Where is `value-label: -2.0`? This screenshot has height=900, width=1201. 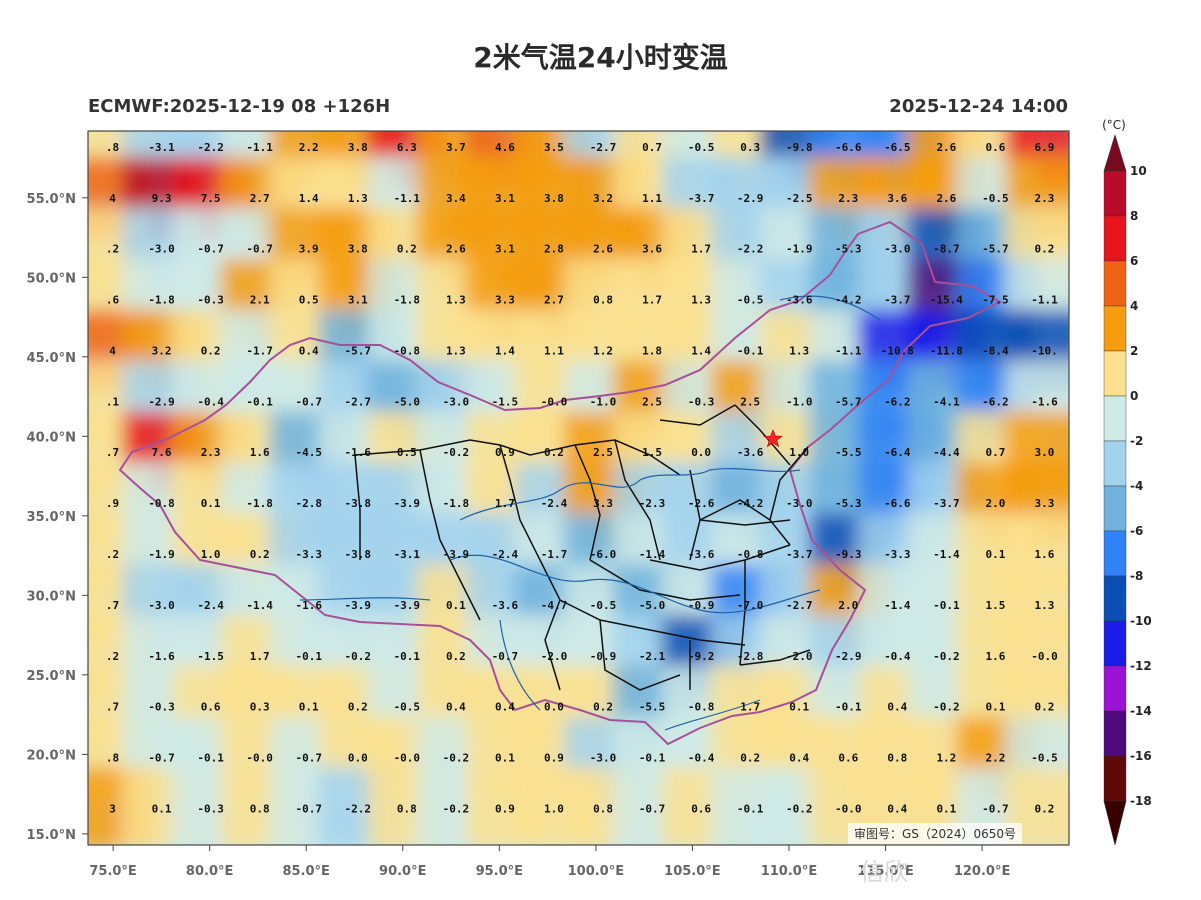 value-label: -2.0 is located at coordinates (799, 656).